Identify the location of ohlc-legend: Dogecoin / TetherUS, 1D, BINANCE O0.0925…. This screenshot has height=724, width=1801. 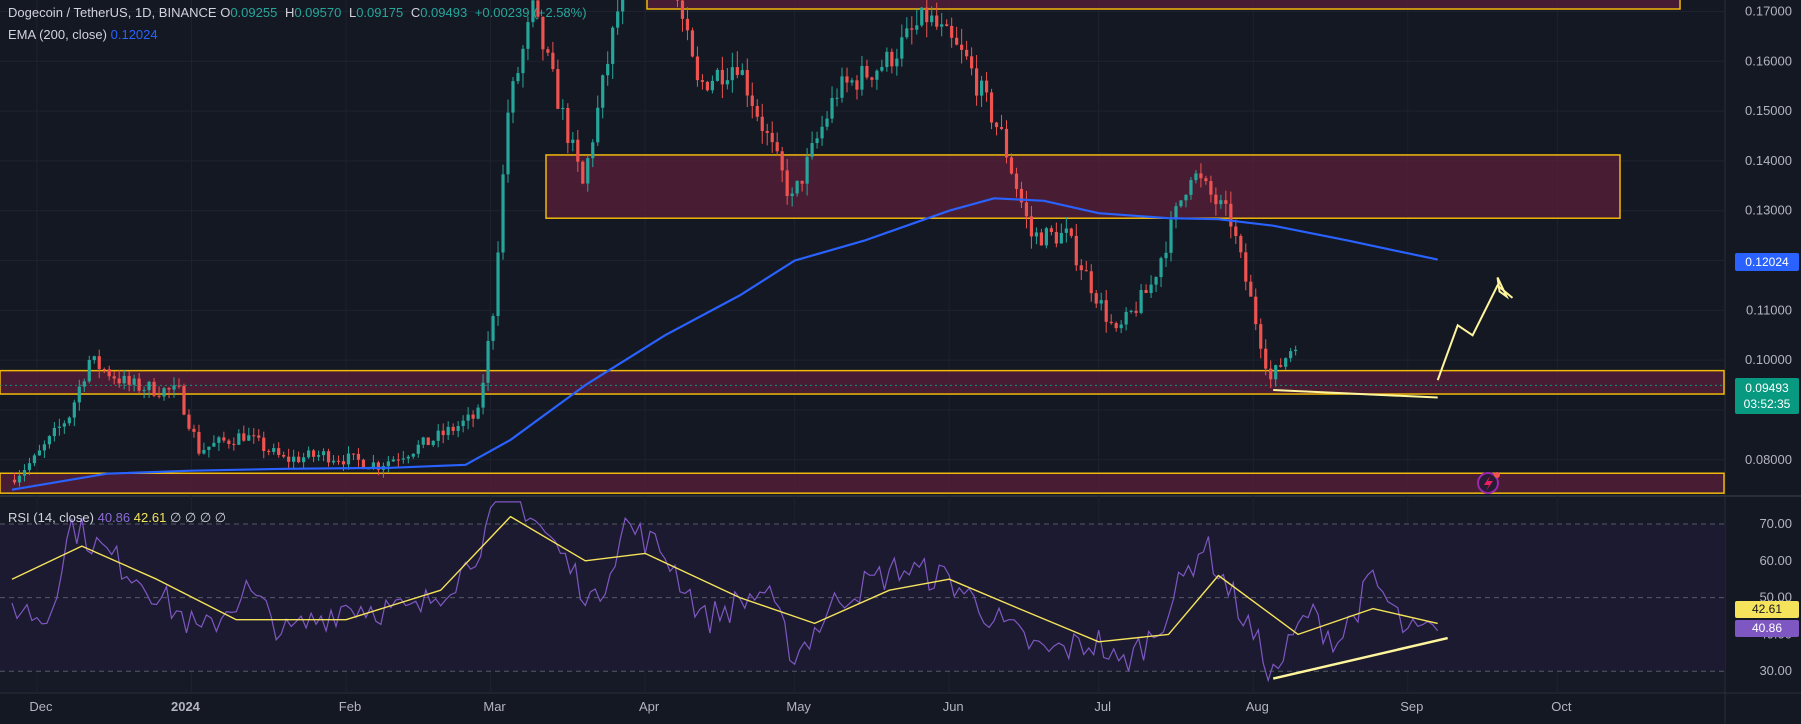
(299, 12).